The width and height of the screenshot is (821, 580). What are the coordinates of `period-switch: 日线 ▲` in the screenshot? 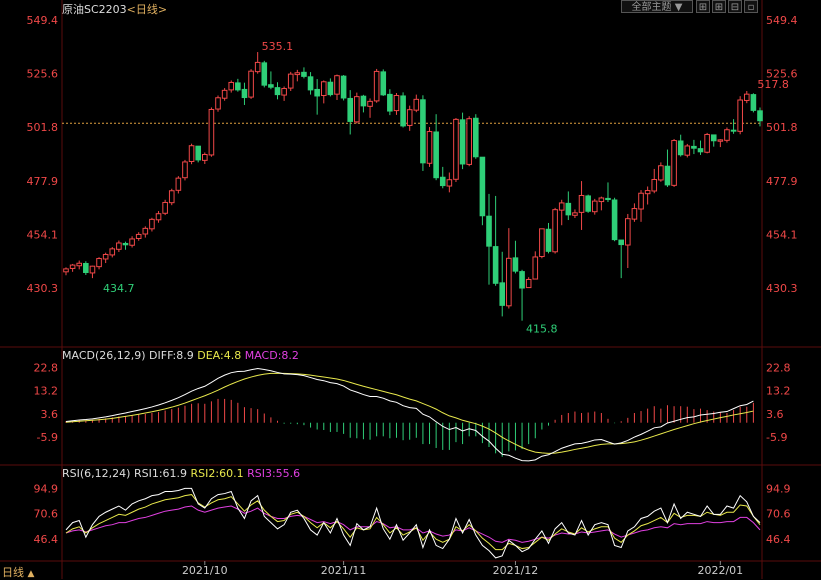 It's located at (18, 572).